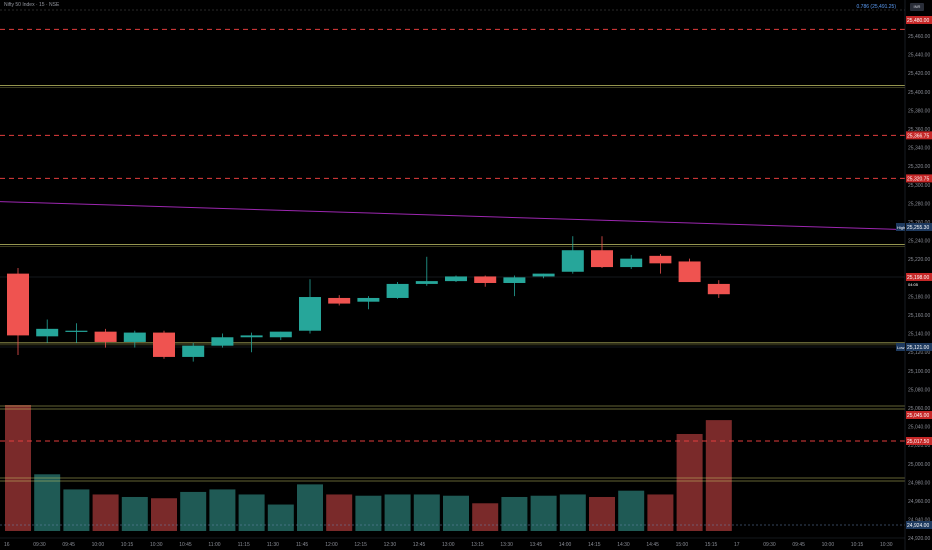 The width and height of the screenshot is (932, 550). Describe the element at coordinates (919, 335) in the screenshot. I see `price-tick-label: 25,140.00` at that location.